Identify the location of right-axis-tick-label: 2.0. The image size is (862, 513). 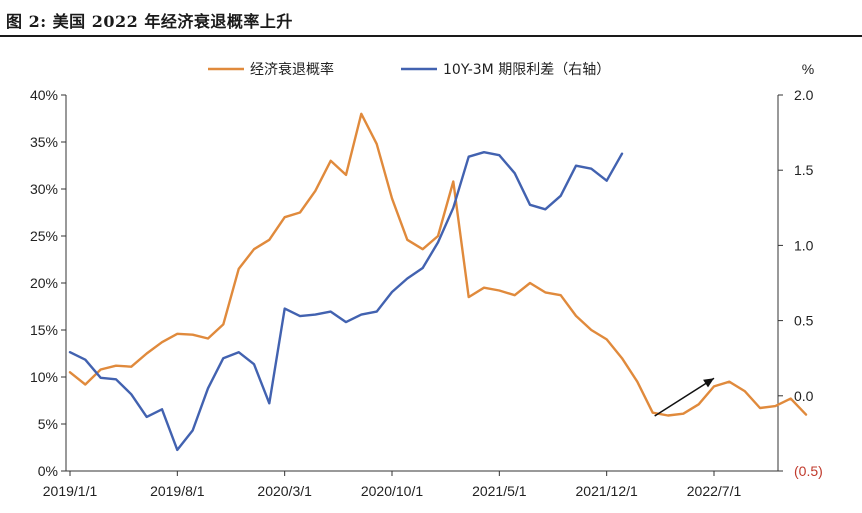
(804, 95).